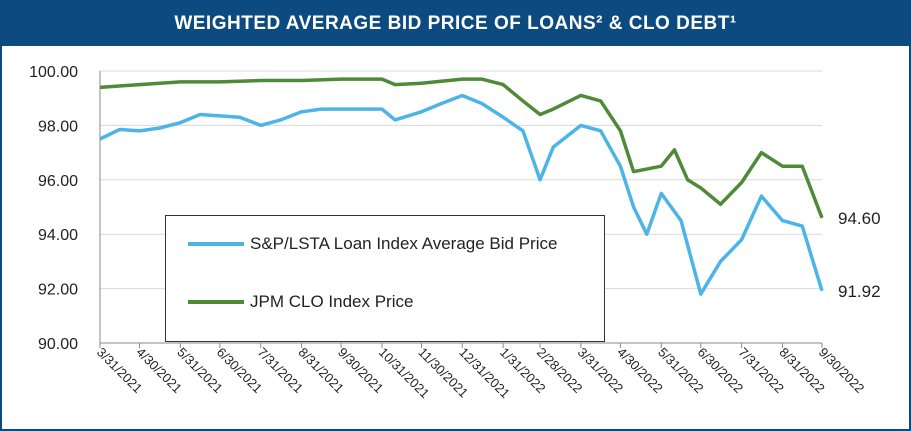 The image size is (911, 431). What do you see at coordinates (58, 126) in the screenshot?
I see `y-tick-label: 98.00` at bounding box center [58, 126].